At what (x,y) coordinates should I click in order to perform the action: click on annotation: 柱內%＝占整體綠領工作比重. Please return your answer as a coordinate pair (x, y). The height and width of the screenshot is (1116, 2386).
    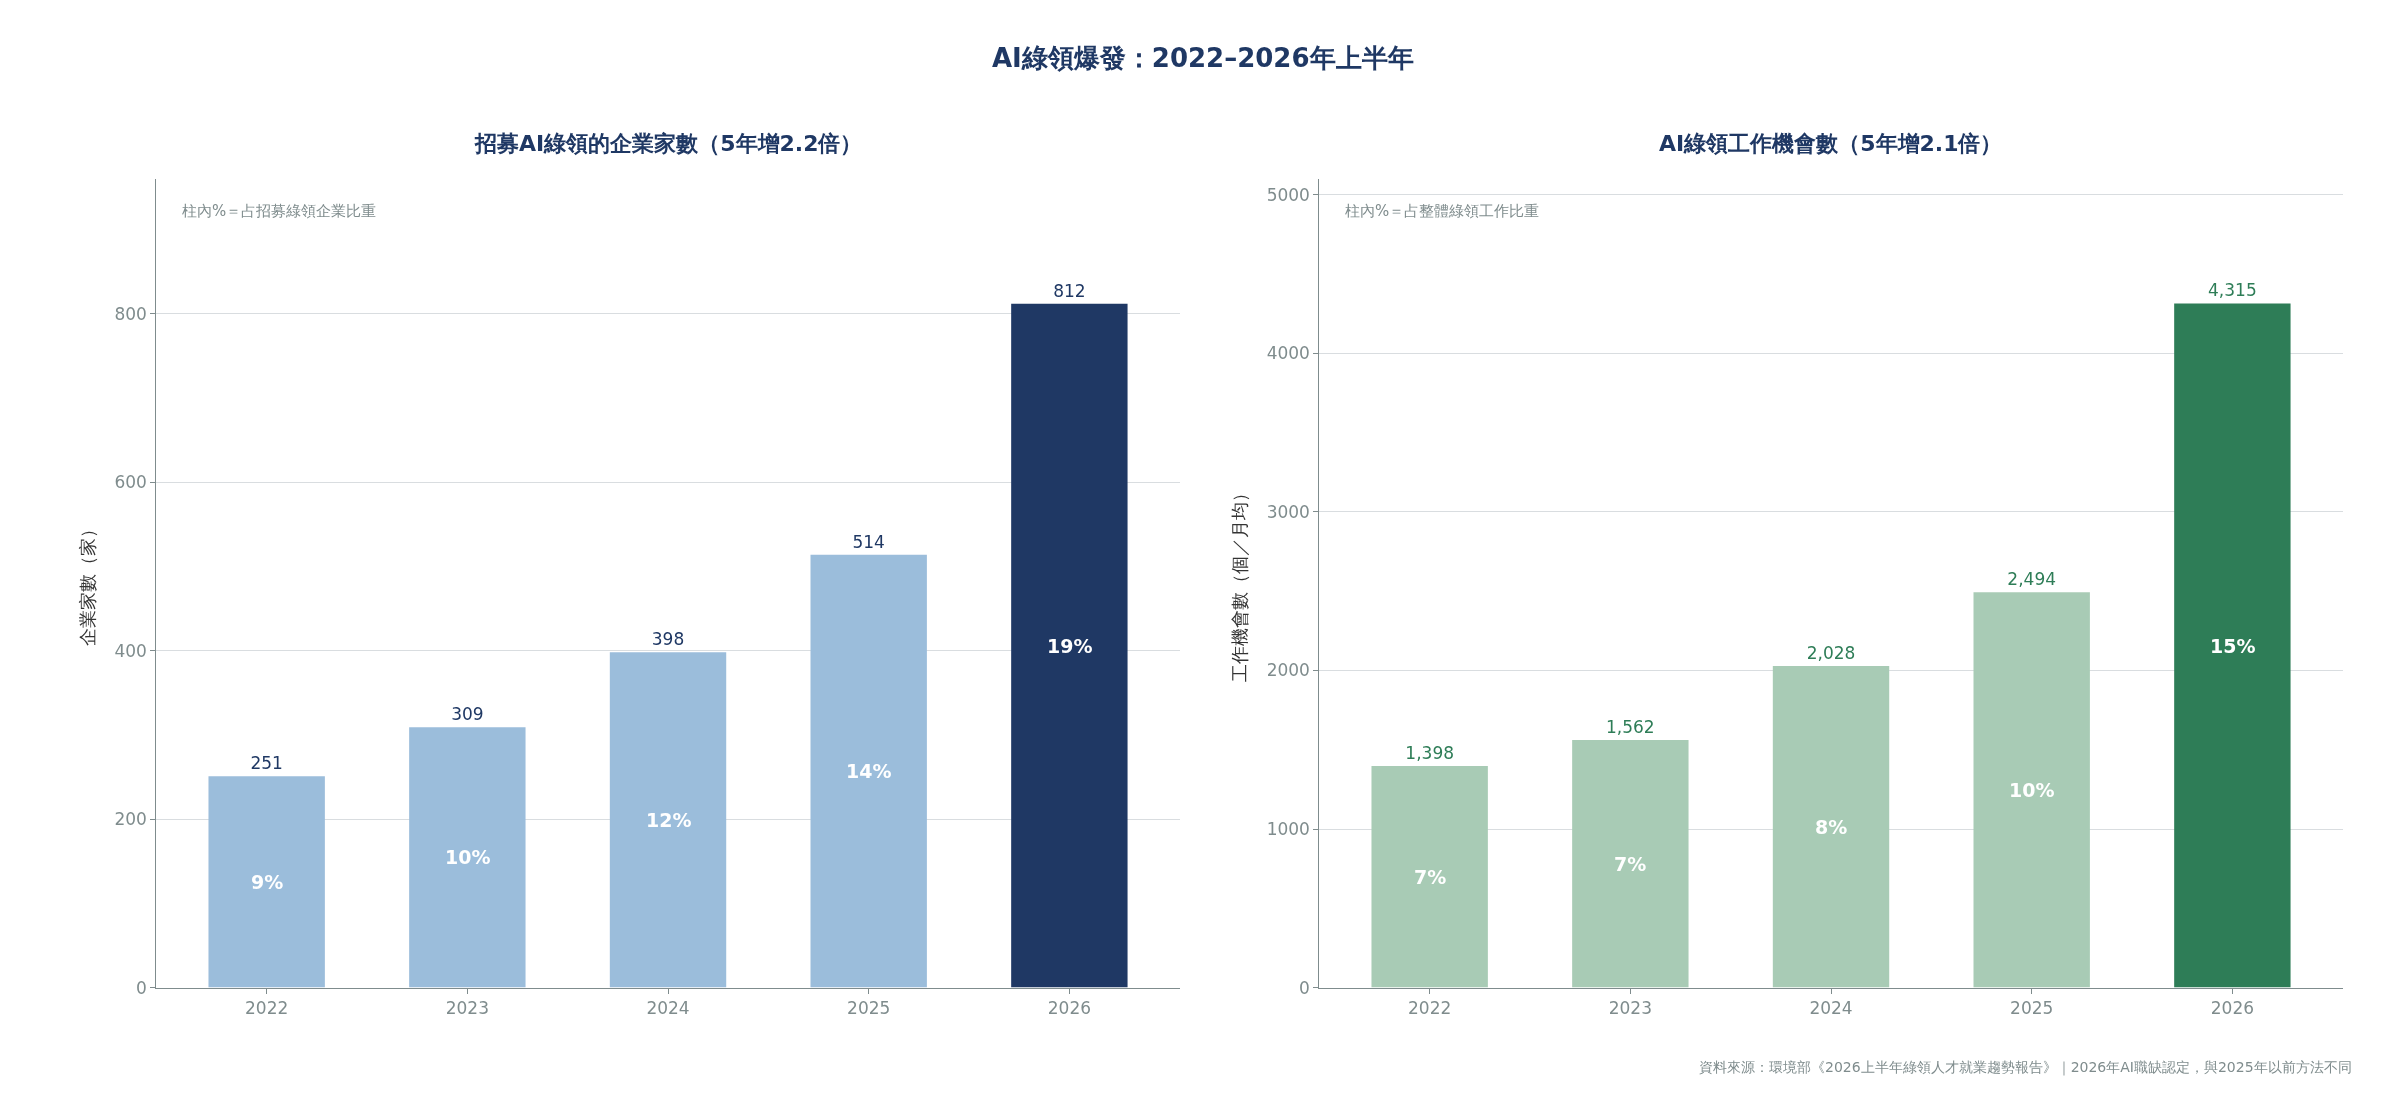
    Looking at the image, I should click on (1442, 211).